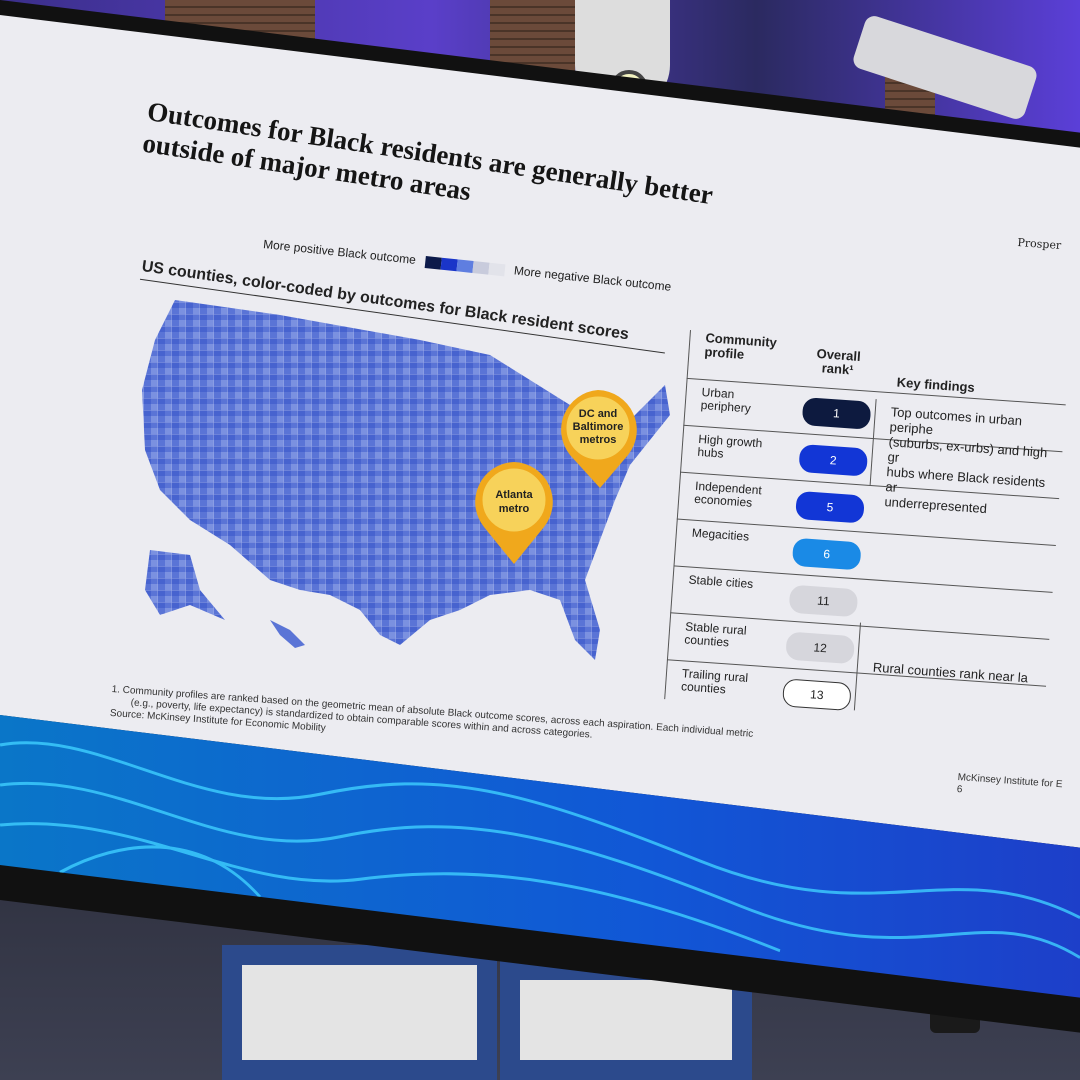 This screenshot has height=1080, width=1080. Describe the element at coordinates (1039, 244) in the screenshot. I see `corner-label: Prosper` at that location.